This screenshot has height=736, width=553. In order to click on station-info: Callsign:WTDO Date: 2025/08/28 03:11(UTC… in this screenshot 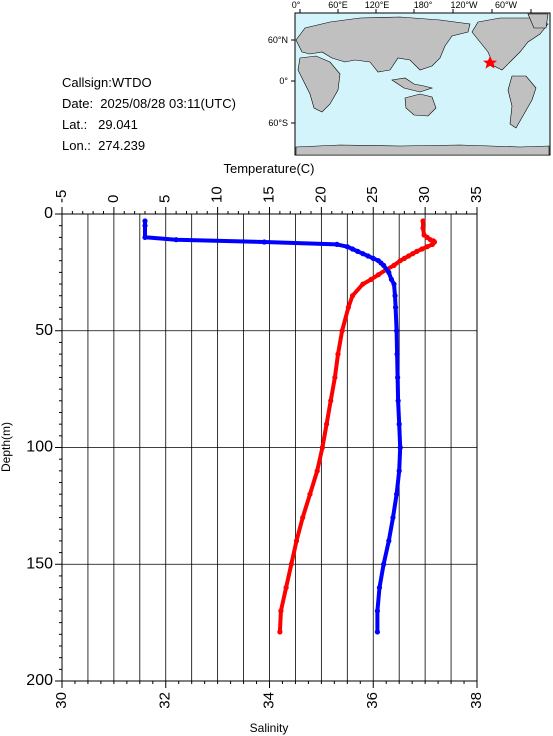, I will do `click(149, 114)`.